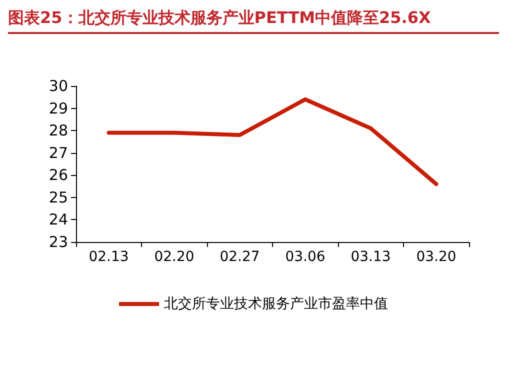  Describe the element at coordinates (253, 21) in the screenshot. I see `chart-title: 图表25：北交所专业技术服务产业PETTM中值降至25.6X` at that location.